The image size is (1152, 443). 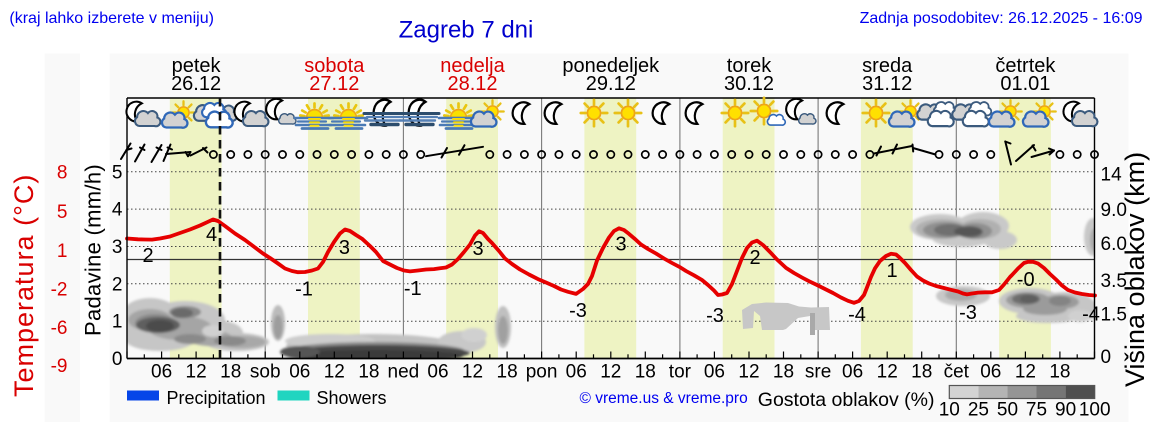 I want to click on svg-text: 14, so click(x=1112, y=175).